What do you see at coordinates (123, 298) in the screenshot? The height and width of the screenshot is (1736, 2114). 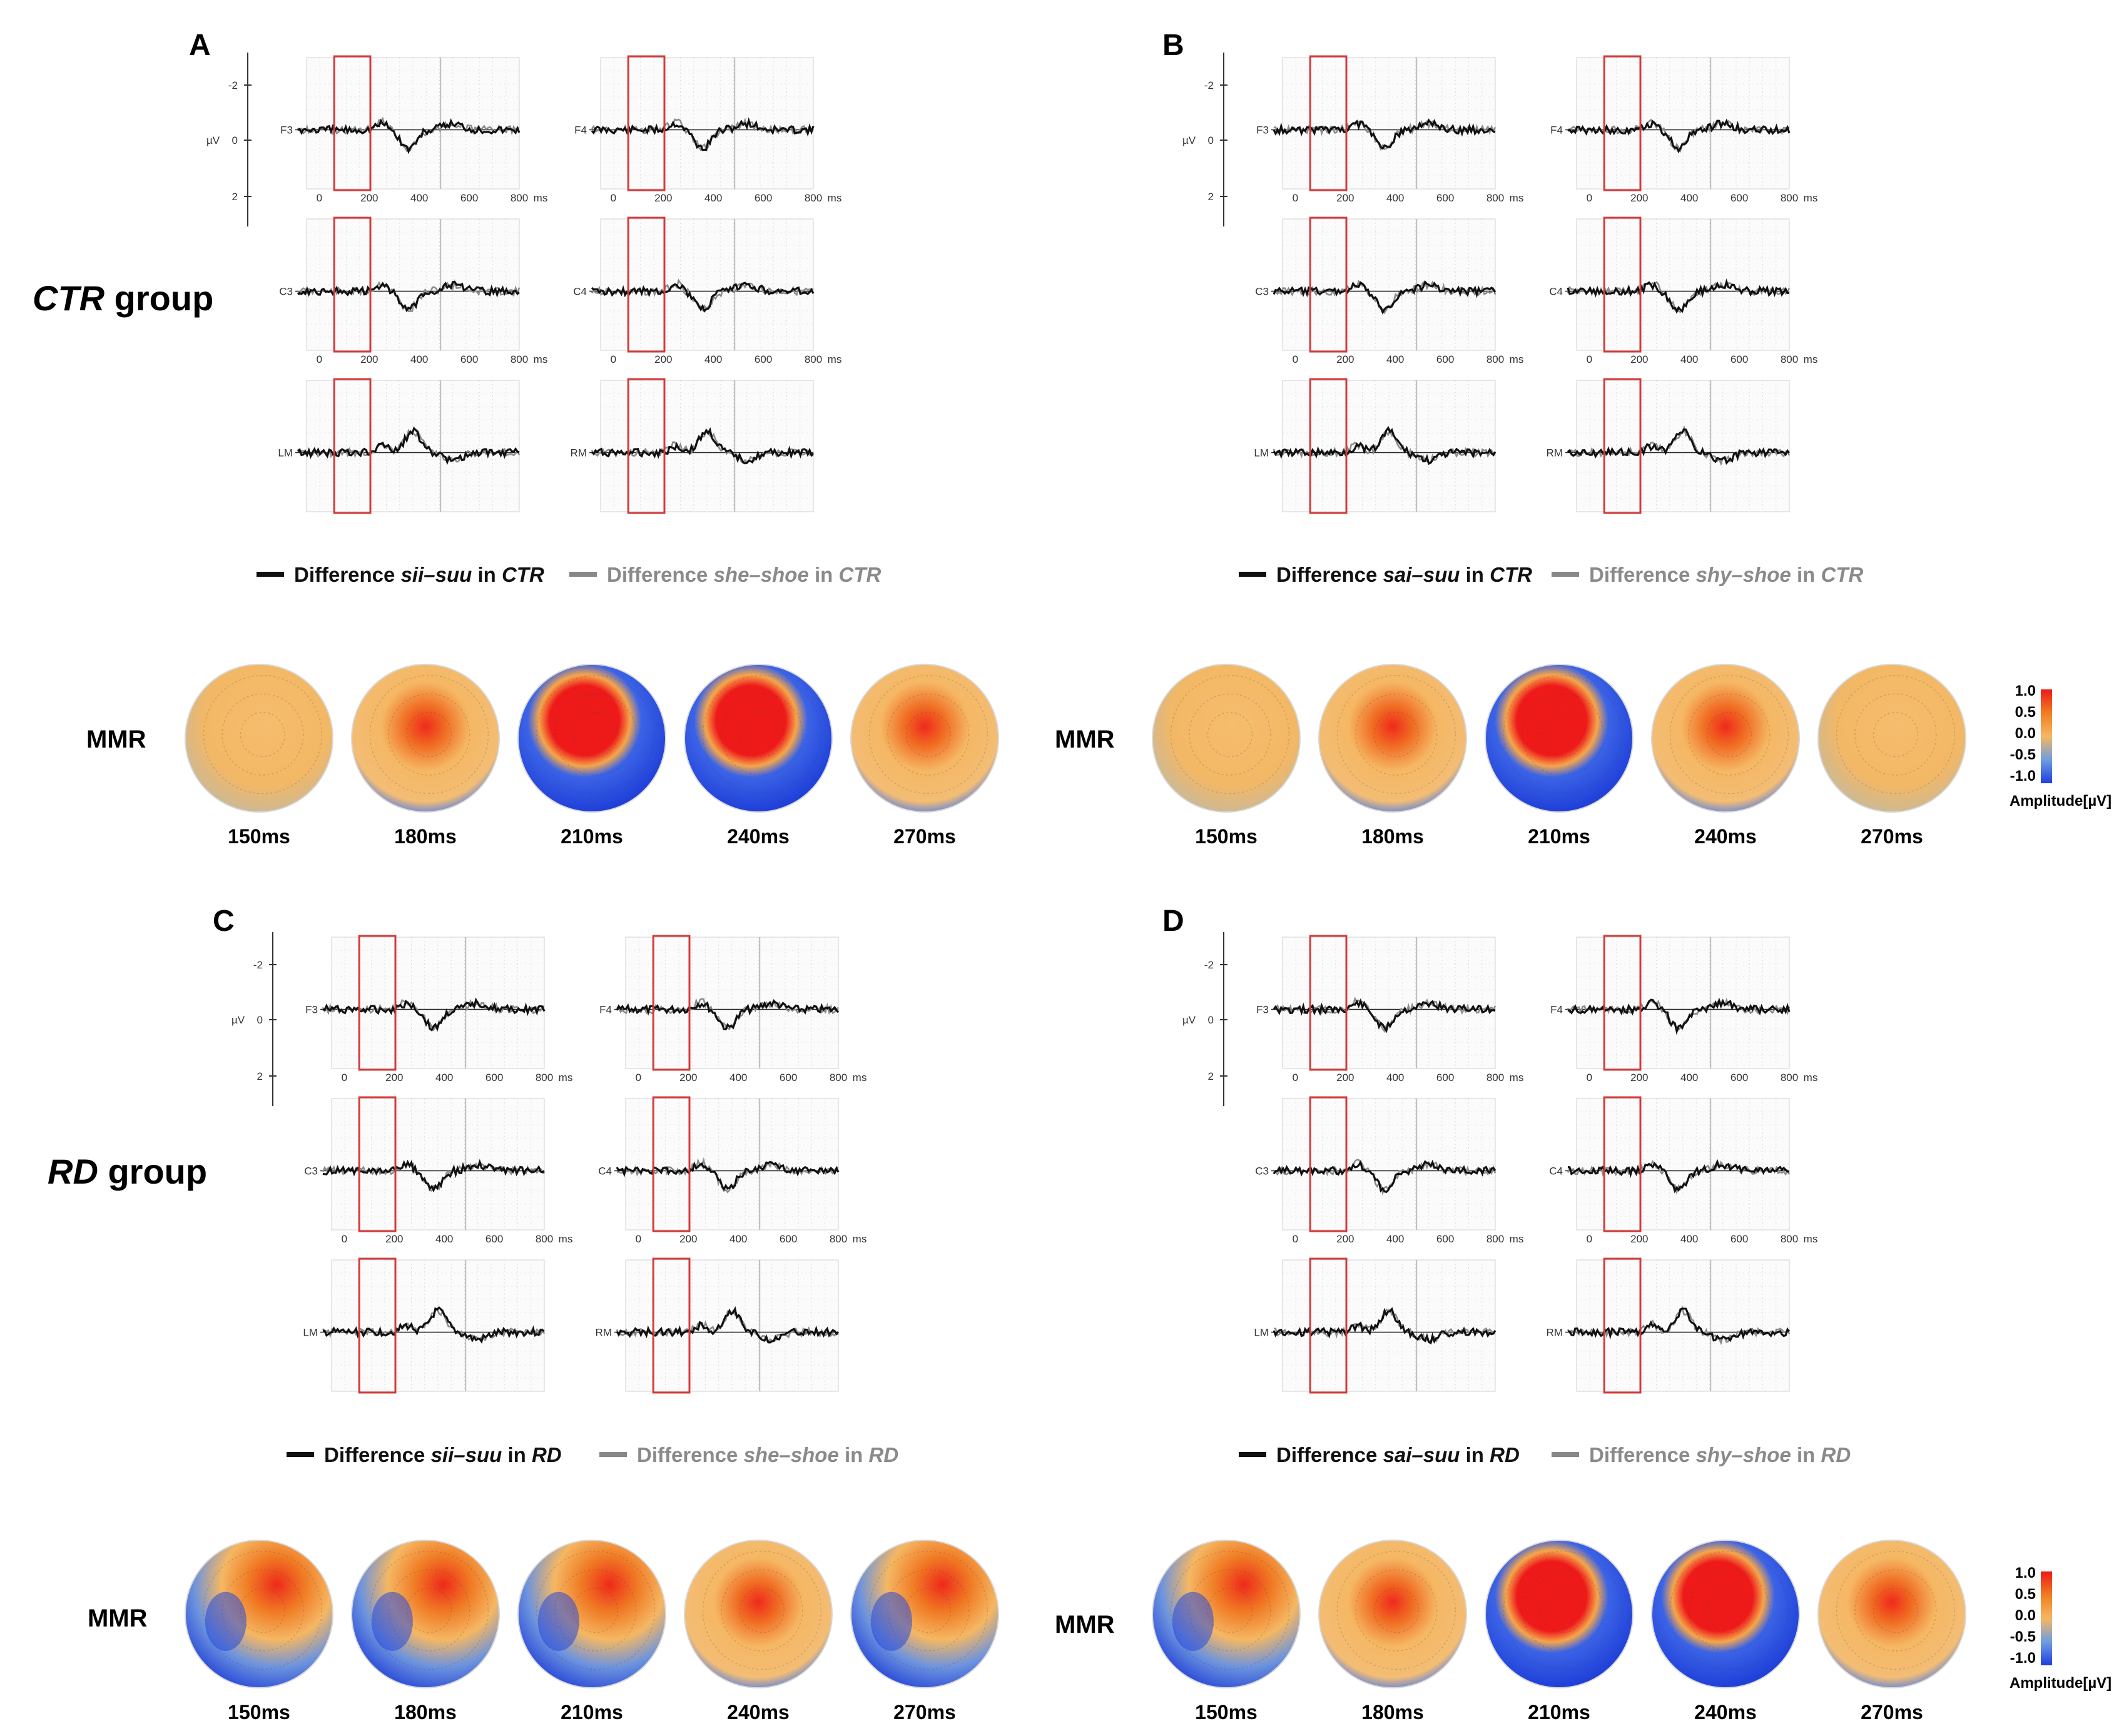 I see `group-label-ctr: CTR group` at bounding box center [123, 298].